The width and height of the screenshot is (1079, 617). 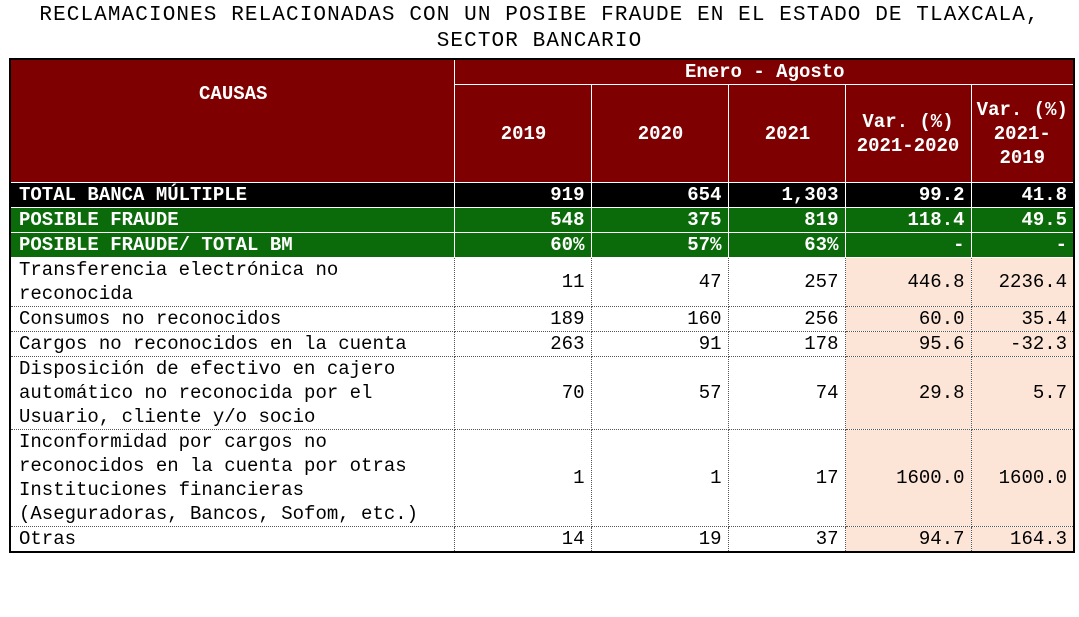 I want to click on column-header: 2019, so click(x=522, y=133).